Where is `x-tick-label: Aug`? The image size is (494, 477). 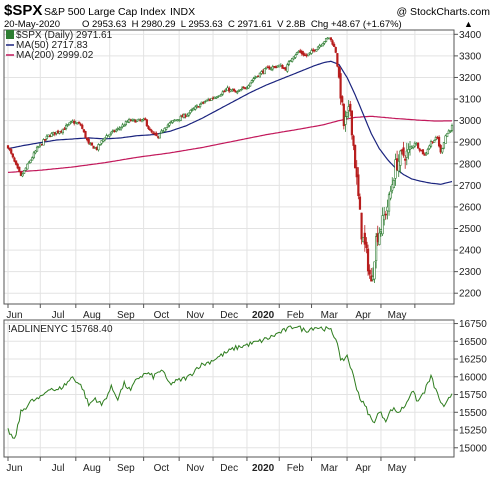
x-tick-label: Aug is located at coordinates (92, 468).